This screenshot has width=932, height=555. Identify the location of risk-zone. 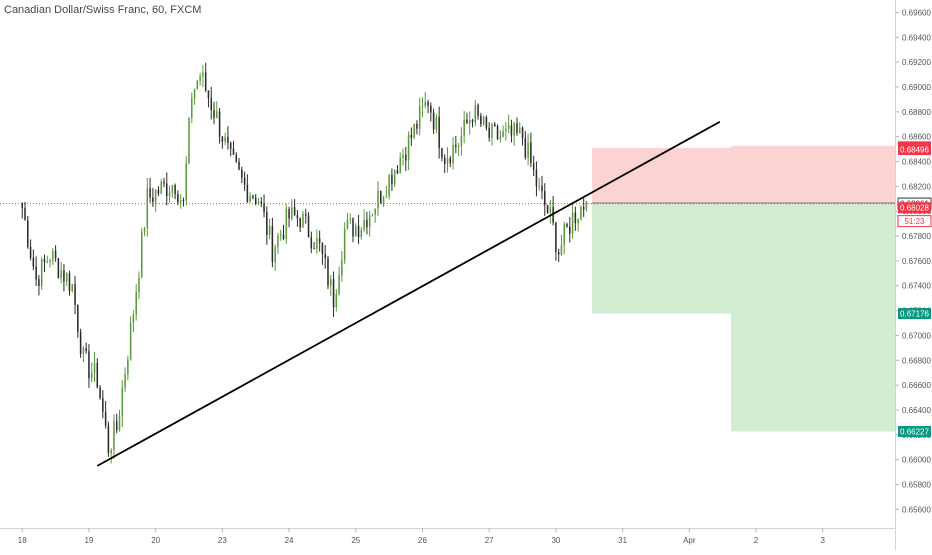
(813, 174).